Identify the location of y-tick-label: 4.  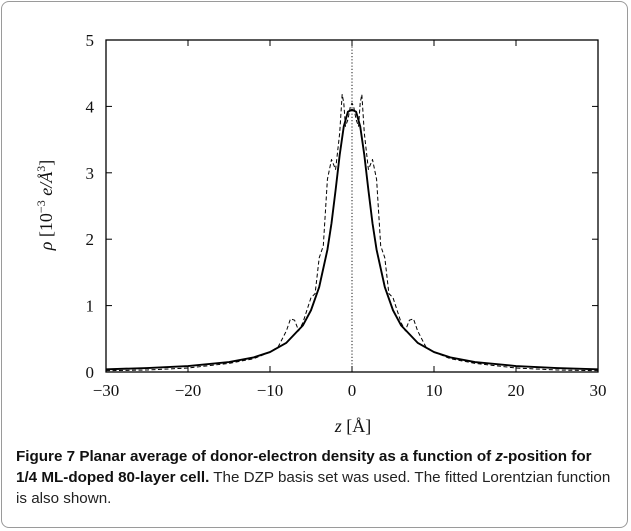
(90, 106).